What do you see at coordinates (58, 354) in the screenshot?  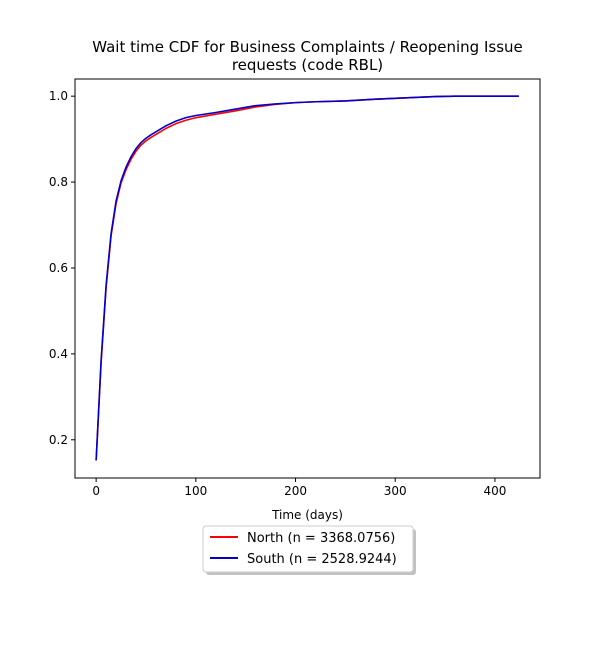 I see `y-tick-label: 0.4` at bounding box center [58, 354].